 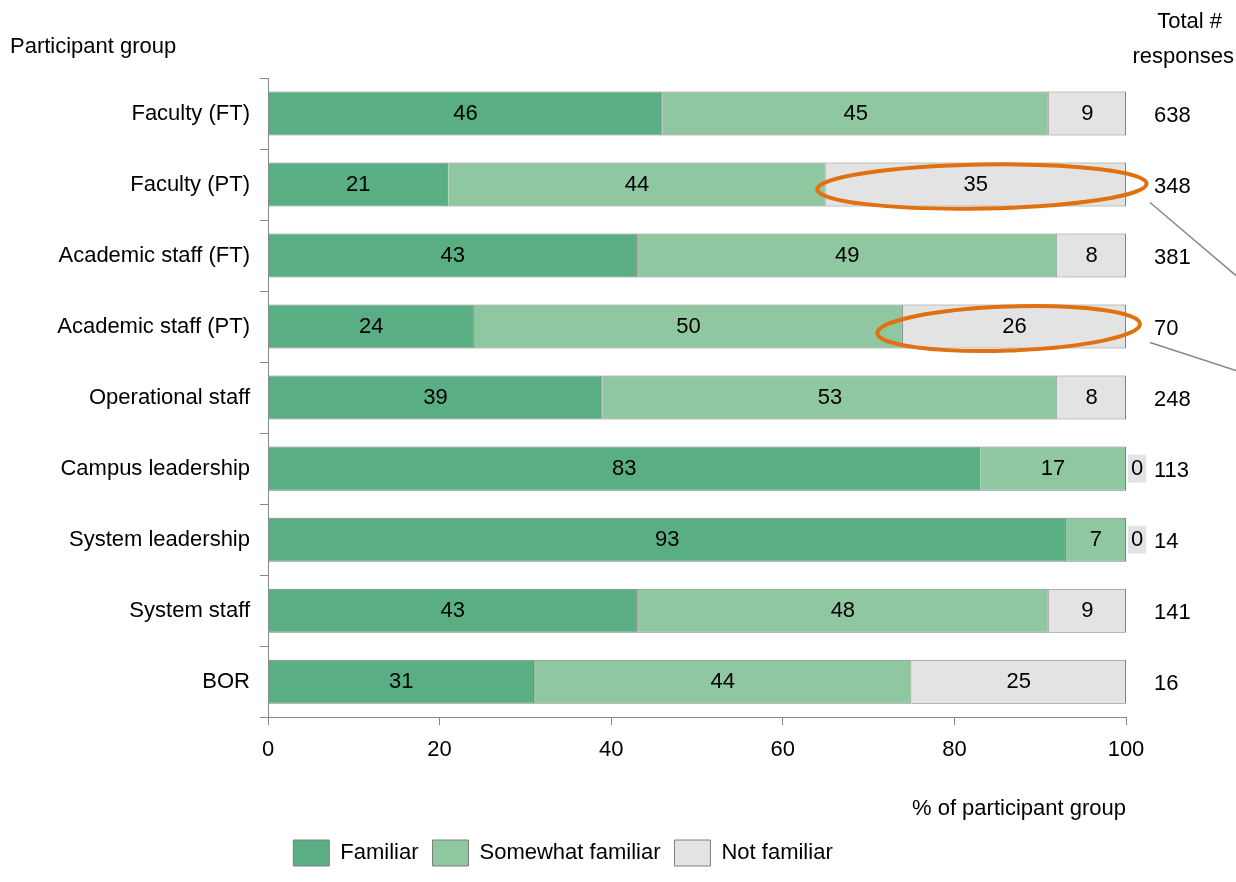 What do you see at coordinates (190, 183) in the screenshot?
I see `y-tick-label: Faculty (PT)` at bounding box center [190, 183].